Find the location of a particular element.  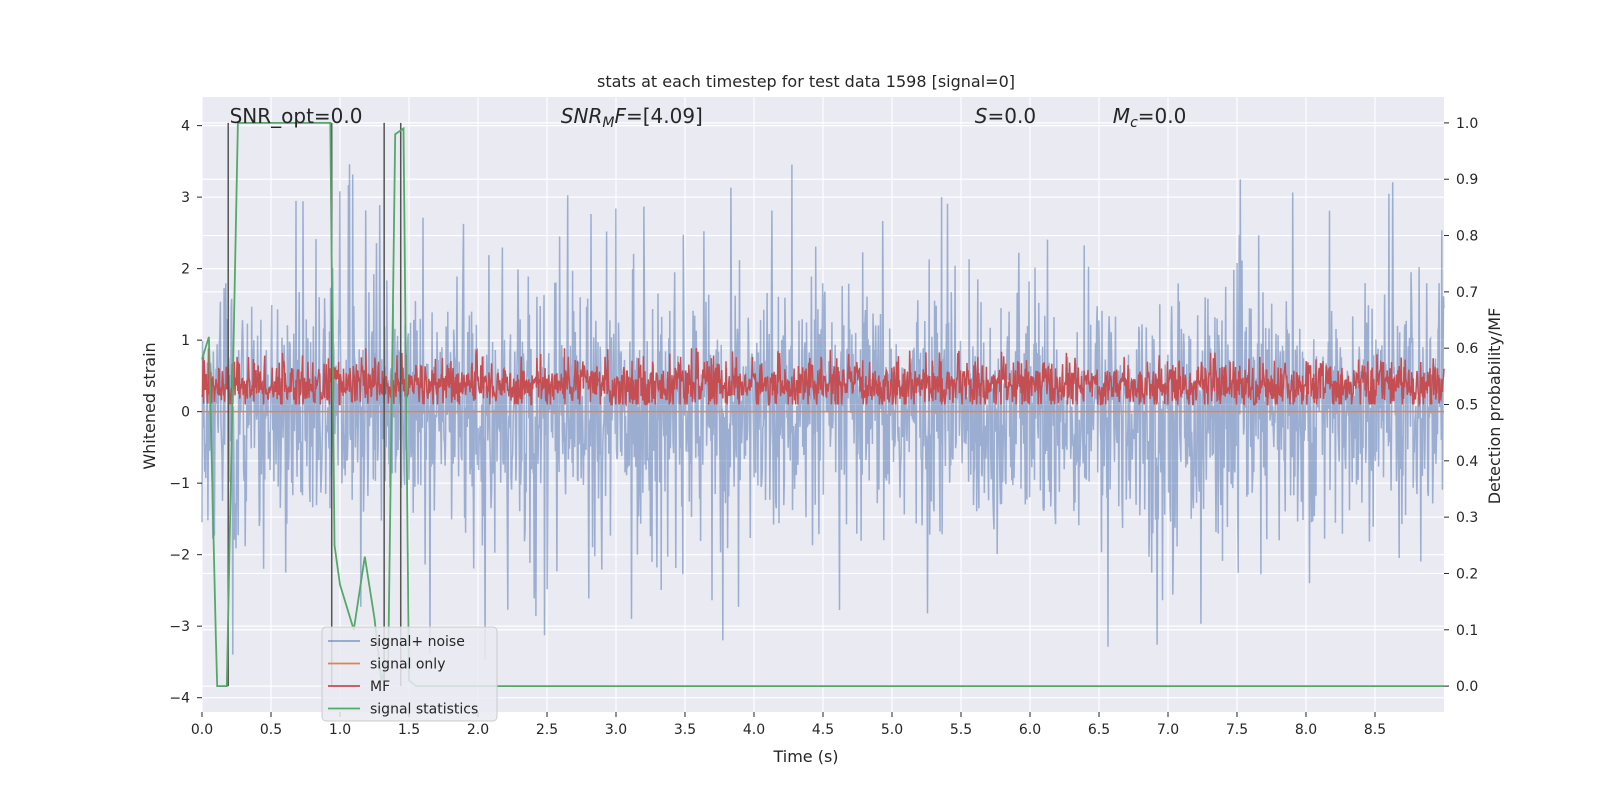

y-tick-label: 4 is located at coordinates (185, 127).